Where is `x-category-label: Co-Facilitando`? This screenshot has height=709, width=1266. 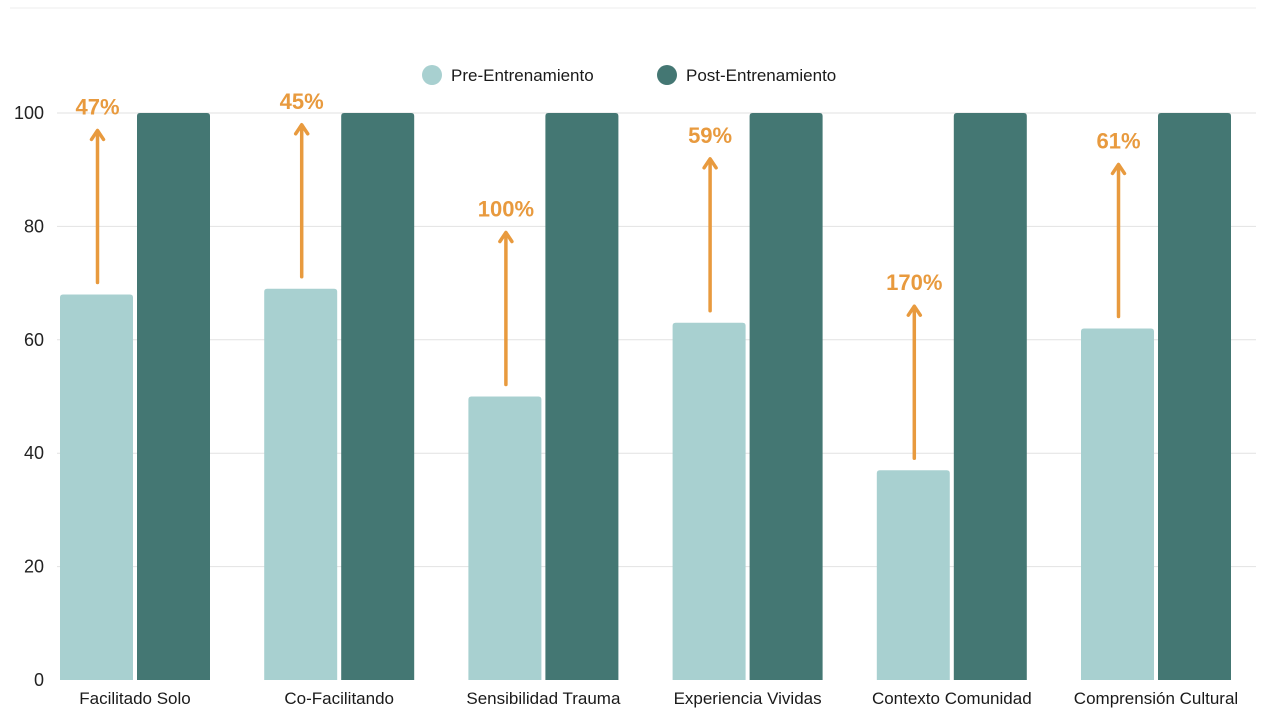
x-category-label: Co-Facilitando is located at coordinates (339, 698).